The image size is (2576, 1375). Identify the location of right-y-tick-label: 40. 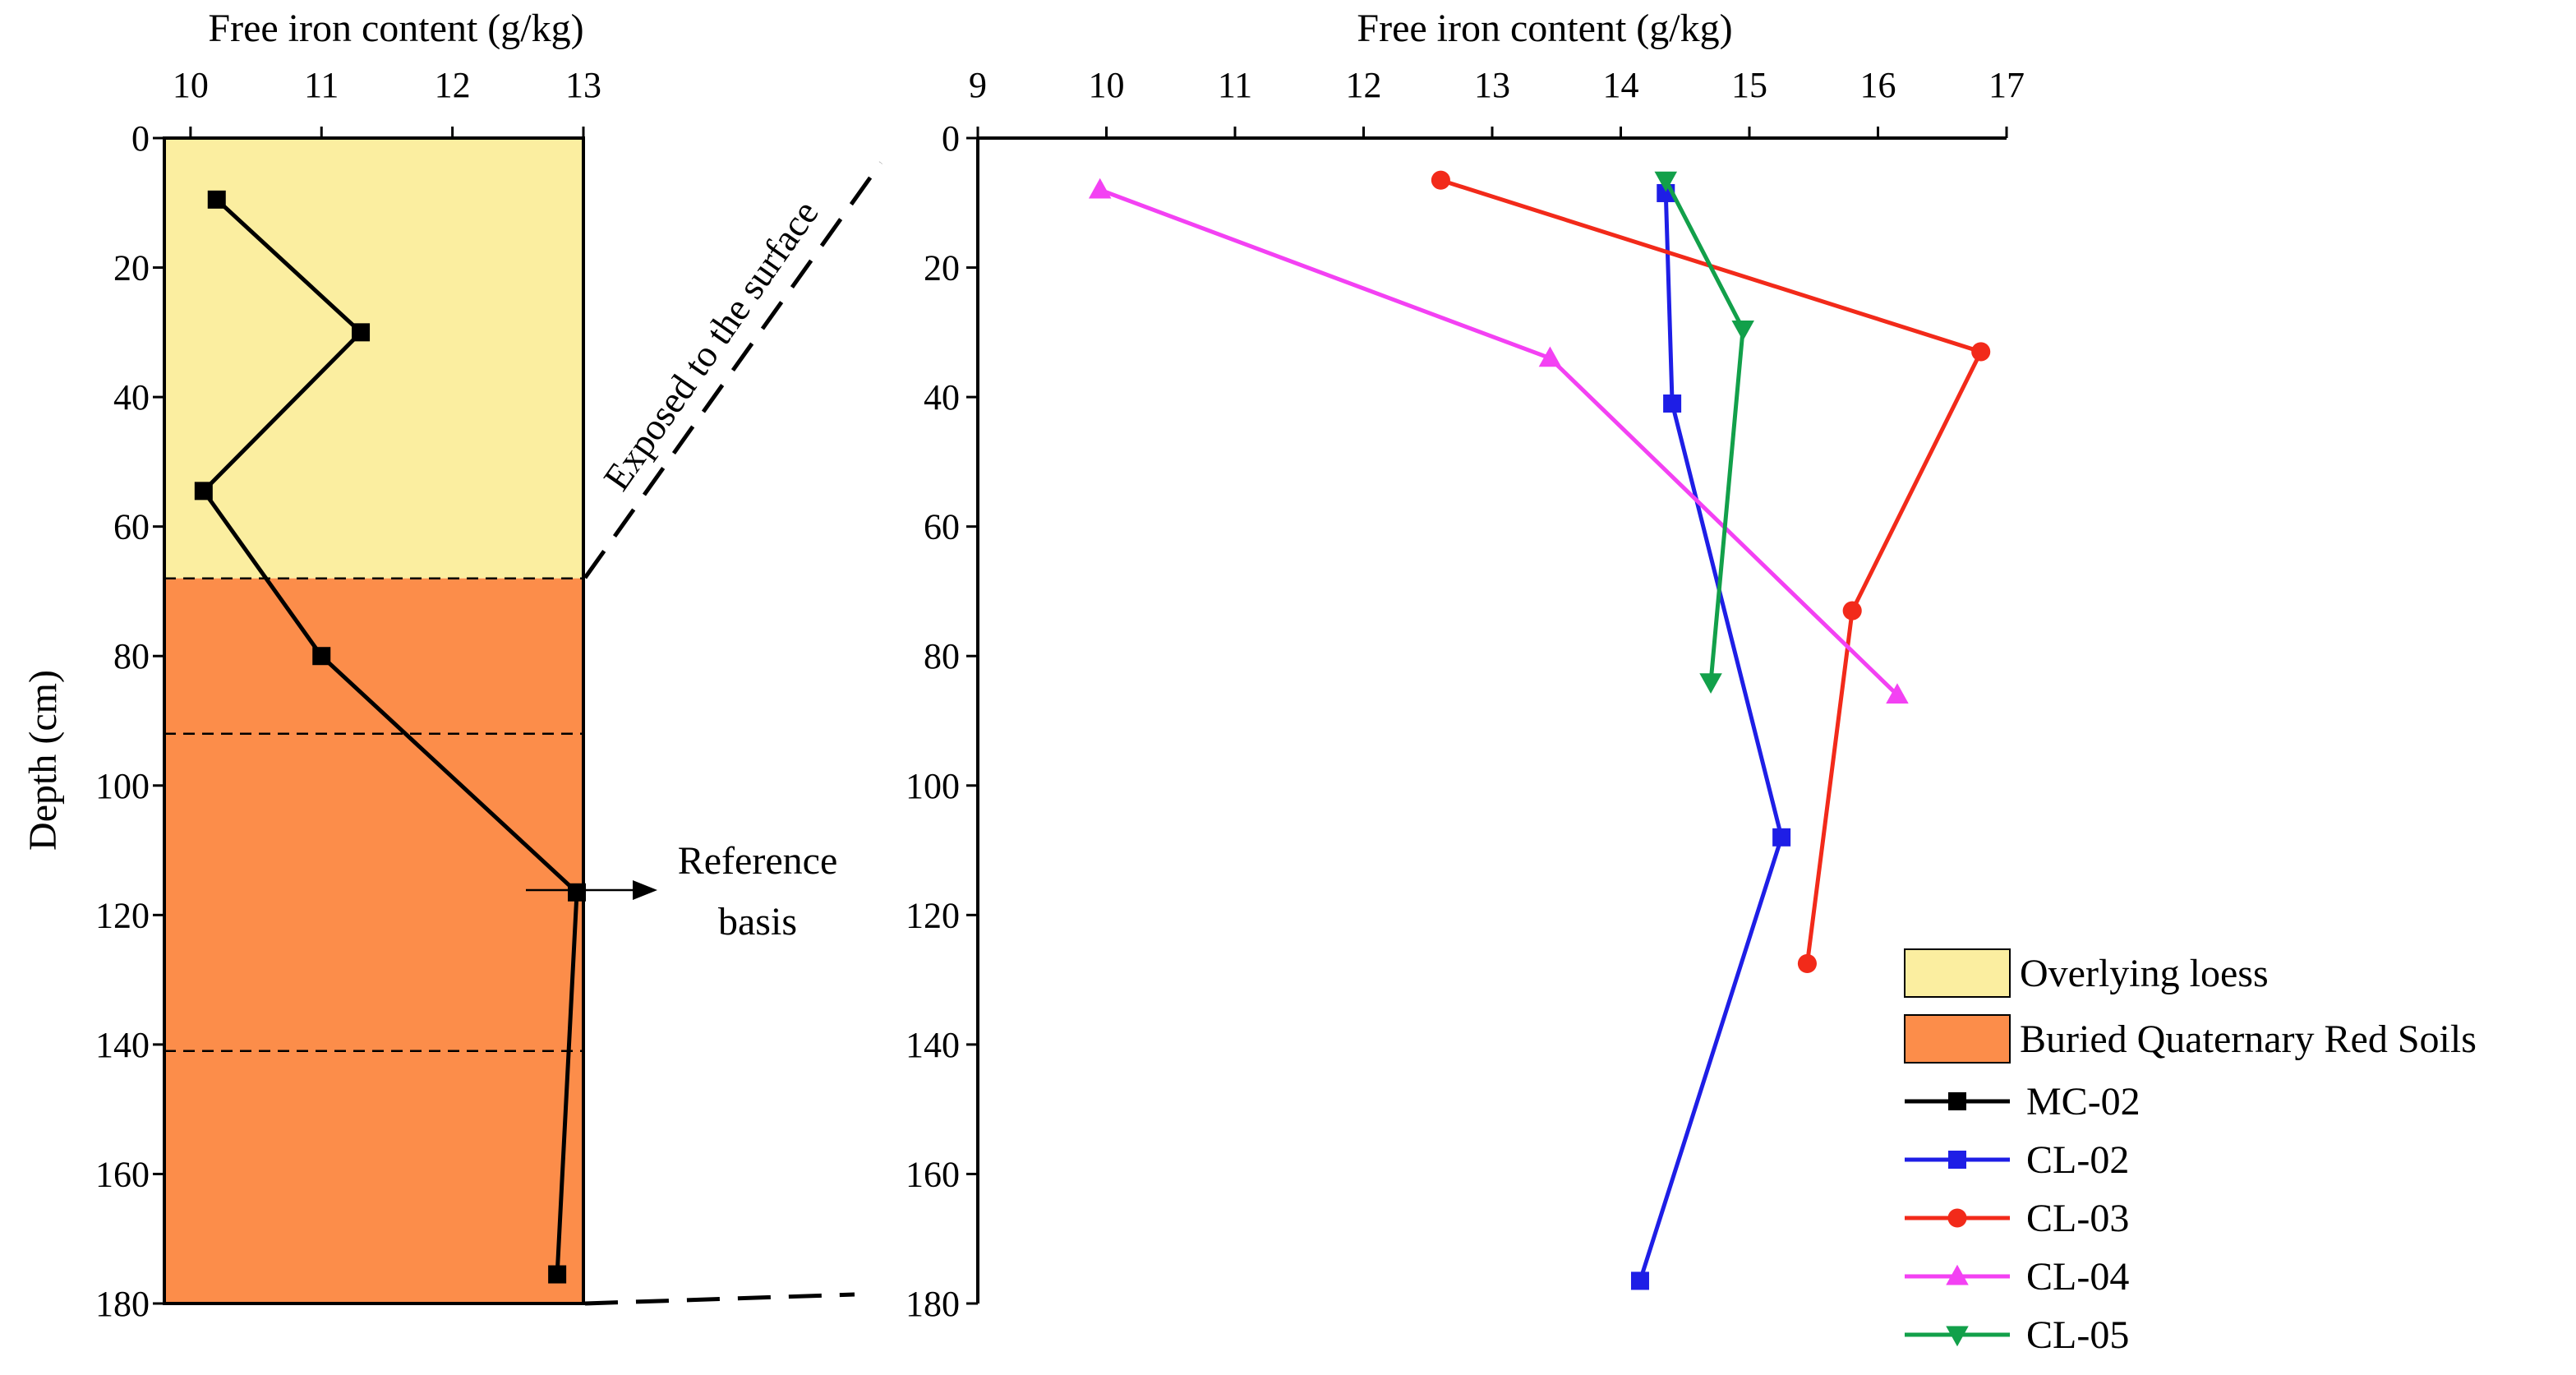
(942, 397).